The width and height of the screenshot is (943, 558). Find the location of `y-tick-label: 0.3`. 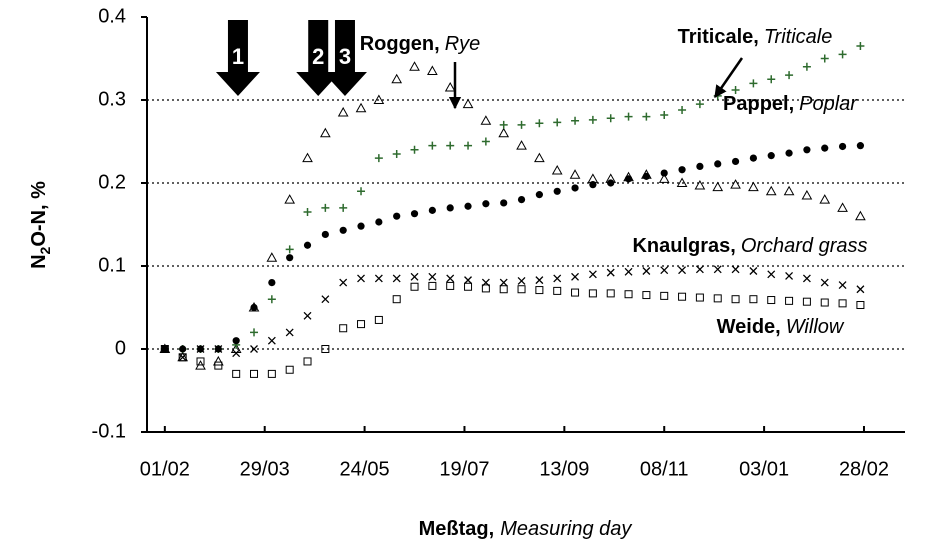

y-tick-label: 0.3 is located at coordinates (112, 99).